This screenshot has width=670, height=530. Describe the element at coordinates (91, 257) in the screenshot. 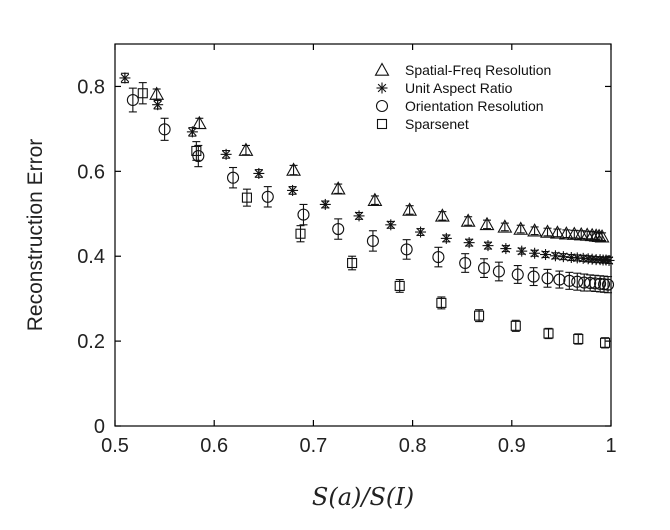

I see `y-tick-label: 0.4` at that location.